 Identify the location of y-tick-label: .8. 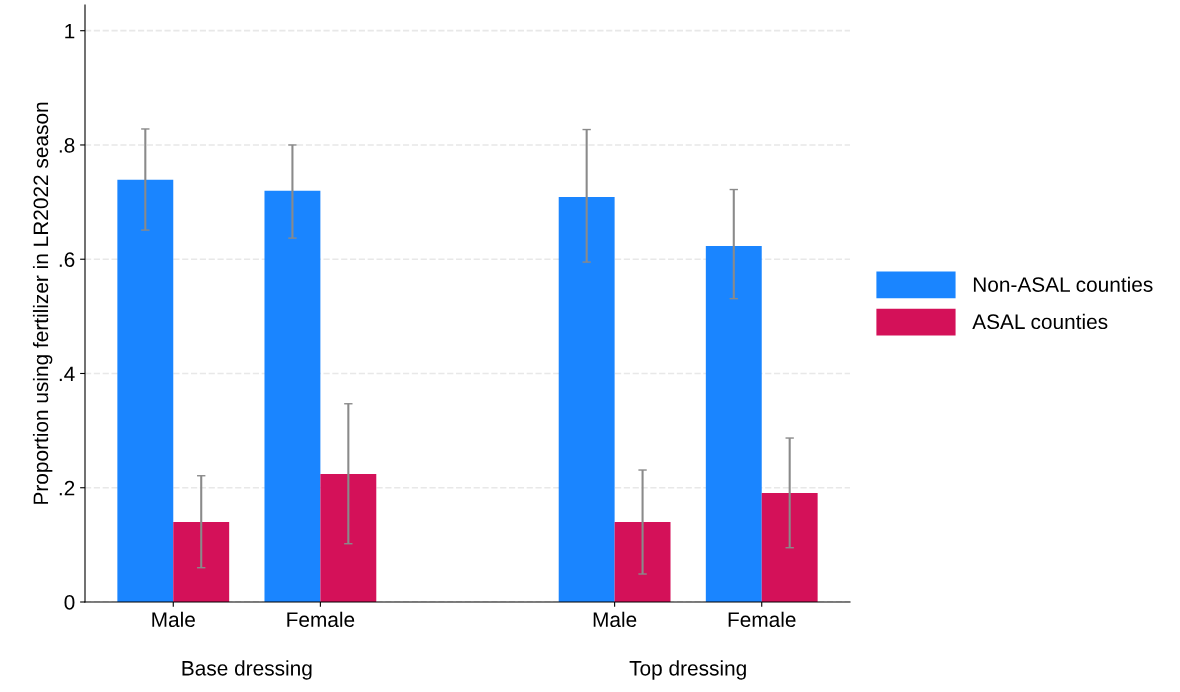
(67, 145).